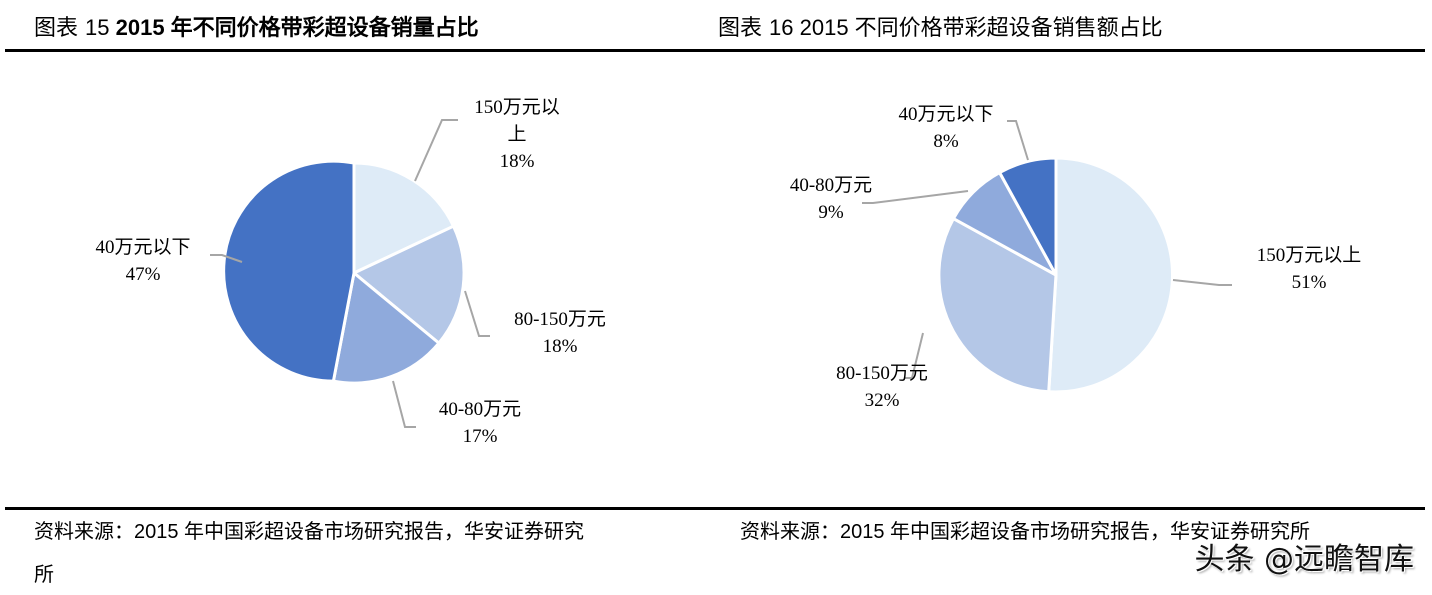 This screenshot has height=595, width=1432. What do you see at coordinates (1005, 27) in the screenshot?
I see `right-title-text: 不同价格带彩超设备销售额占比` at bounding box center [1005, 27].